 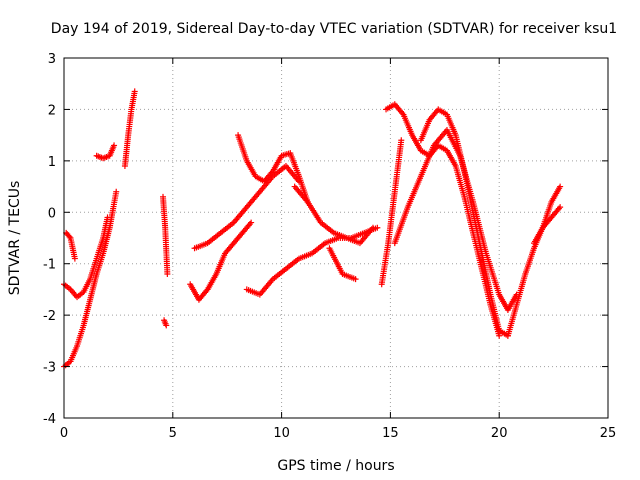 I want to click on x-tick-label: 10, so click(x=281, y=433).